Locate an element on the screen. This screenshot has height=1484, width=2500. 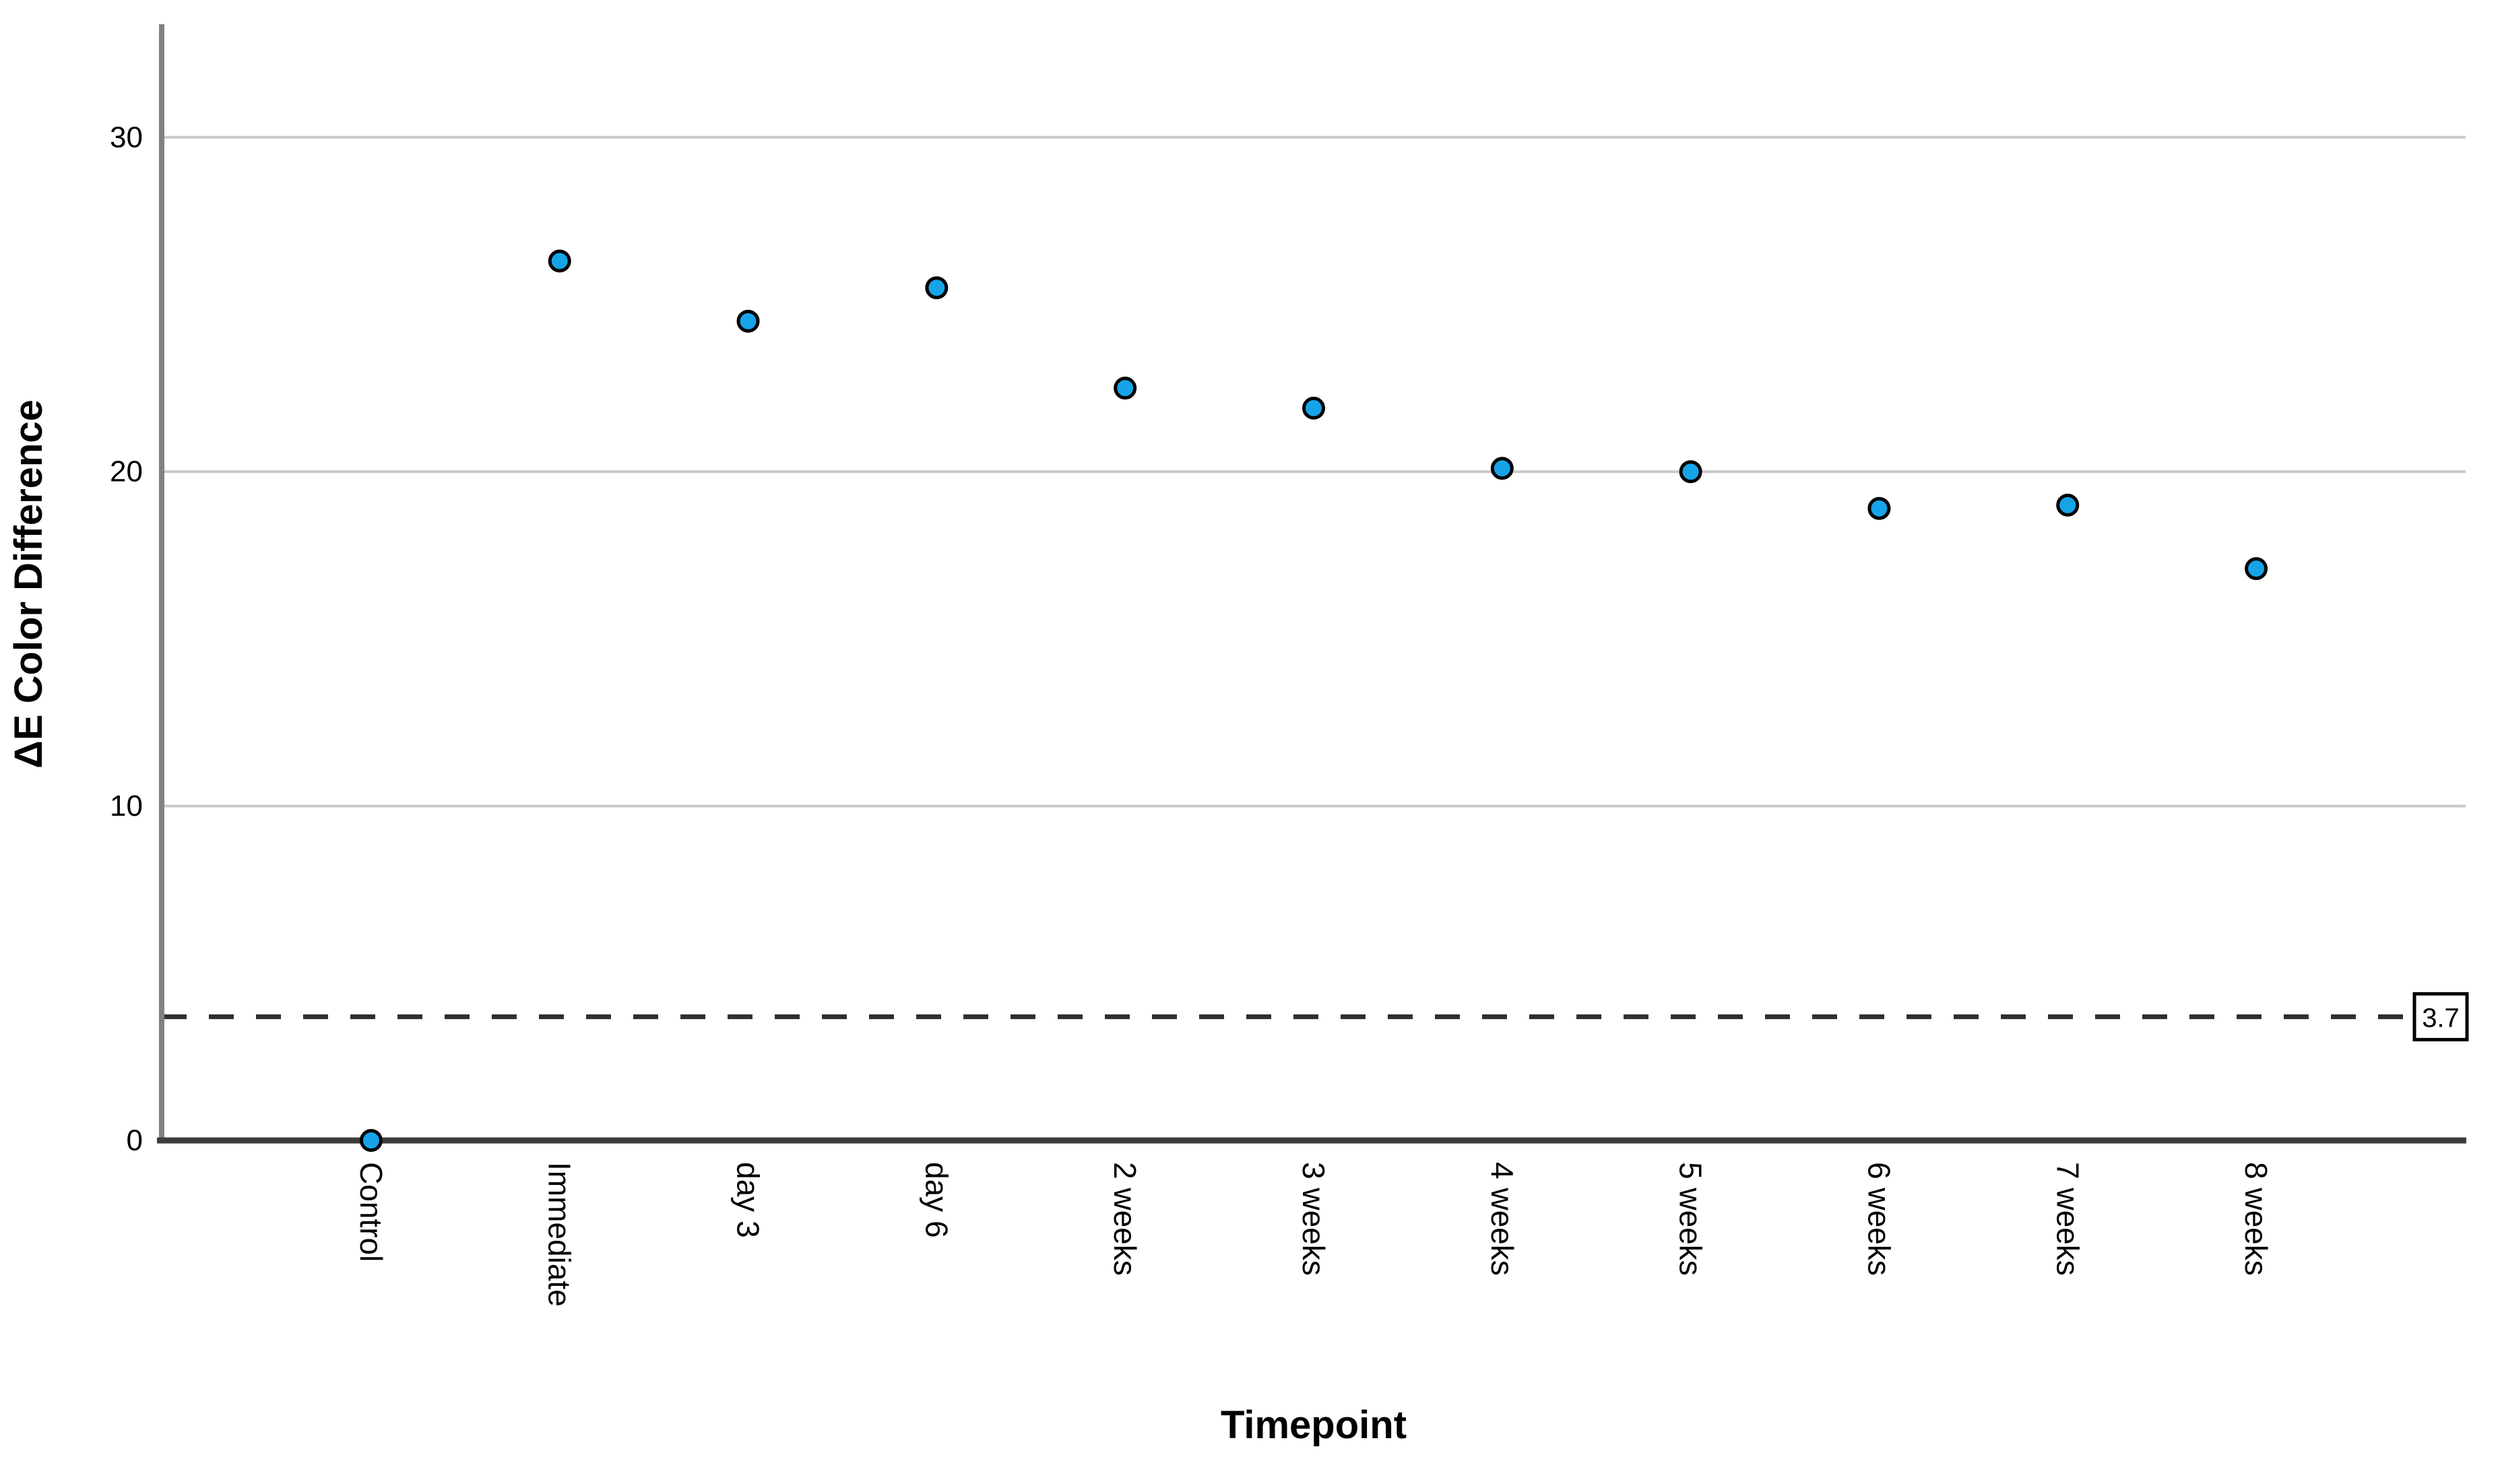
x-tick-label: 5 weeks is located at coordinates (1690, 1219).